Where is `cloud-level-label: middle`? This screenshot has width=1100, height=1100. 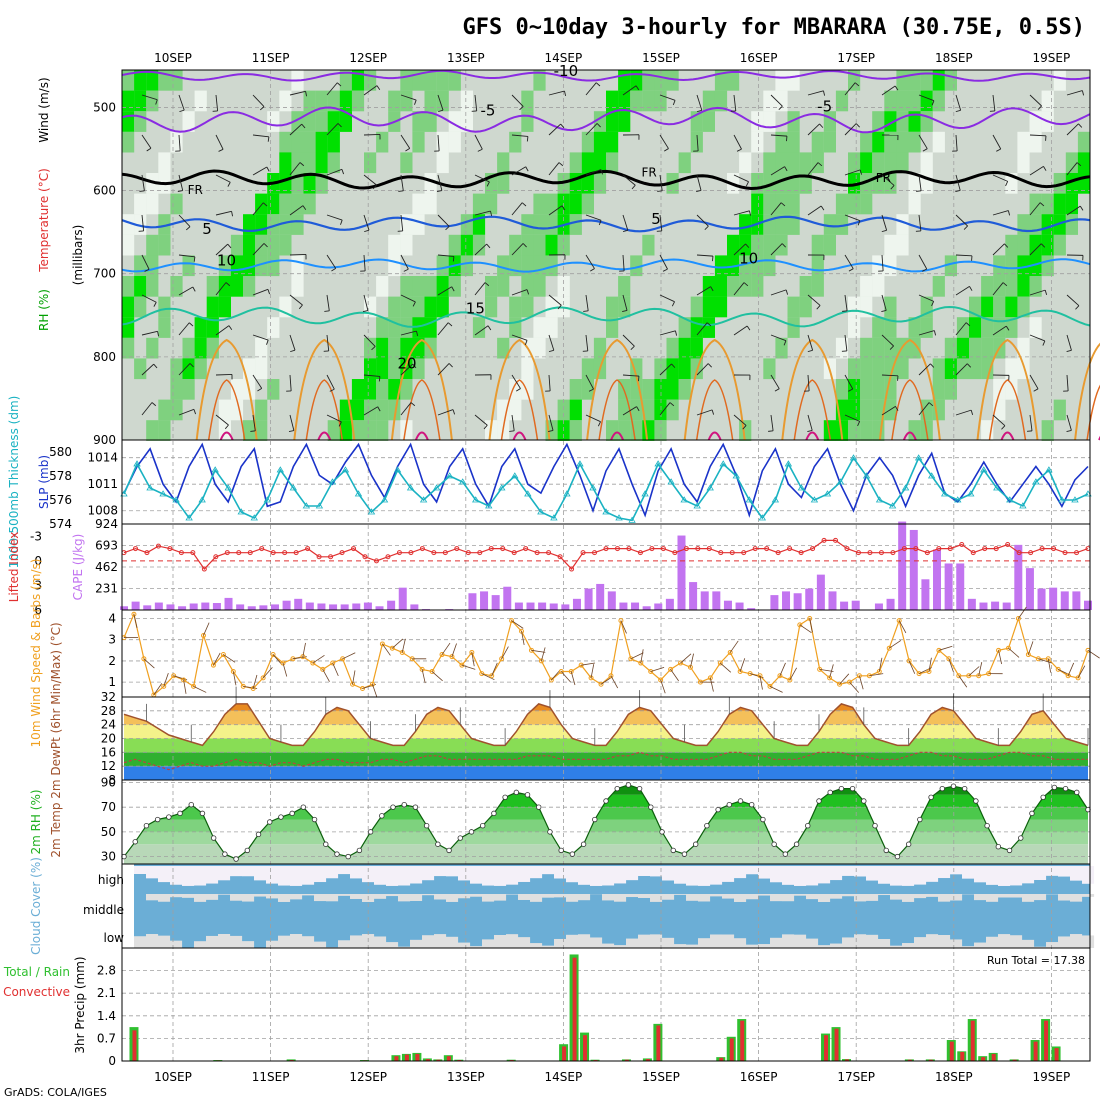
cloud-level-label: middle is located at coordinates (103, 910).